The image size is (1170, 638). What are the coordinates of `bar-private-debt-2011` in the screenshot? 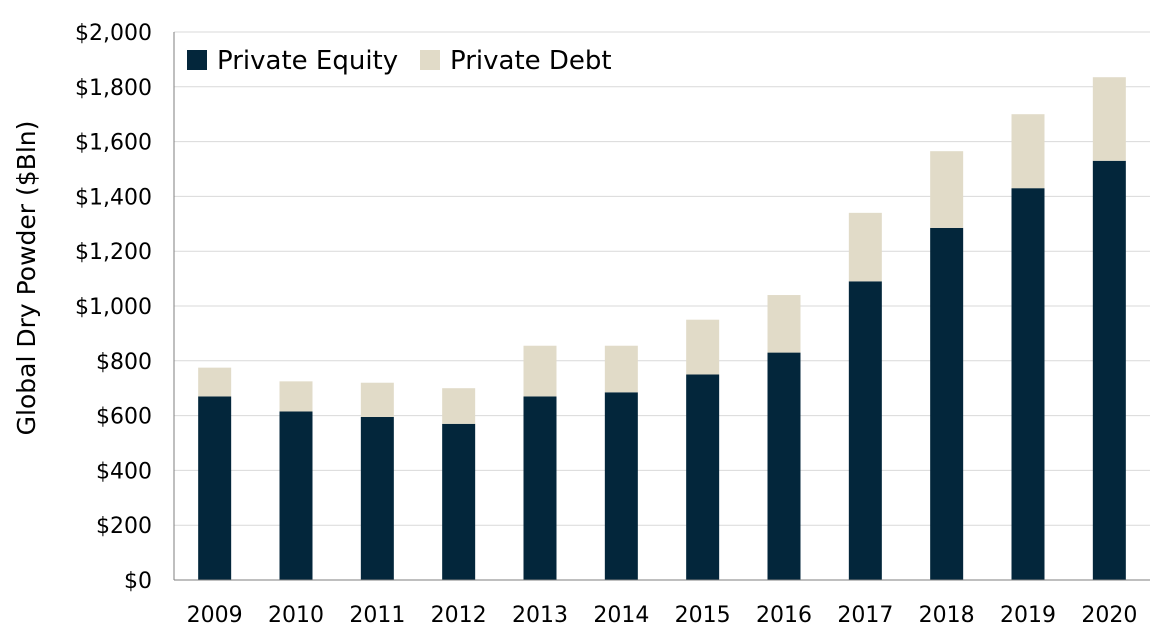 It's located at (377, 399).